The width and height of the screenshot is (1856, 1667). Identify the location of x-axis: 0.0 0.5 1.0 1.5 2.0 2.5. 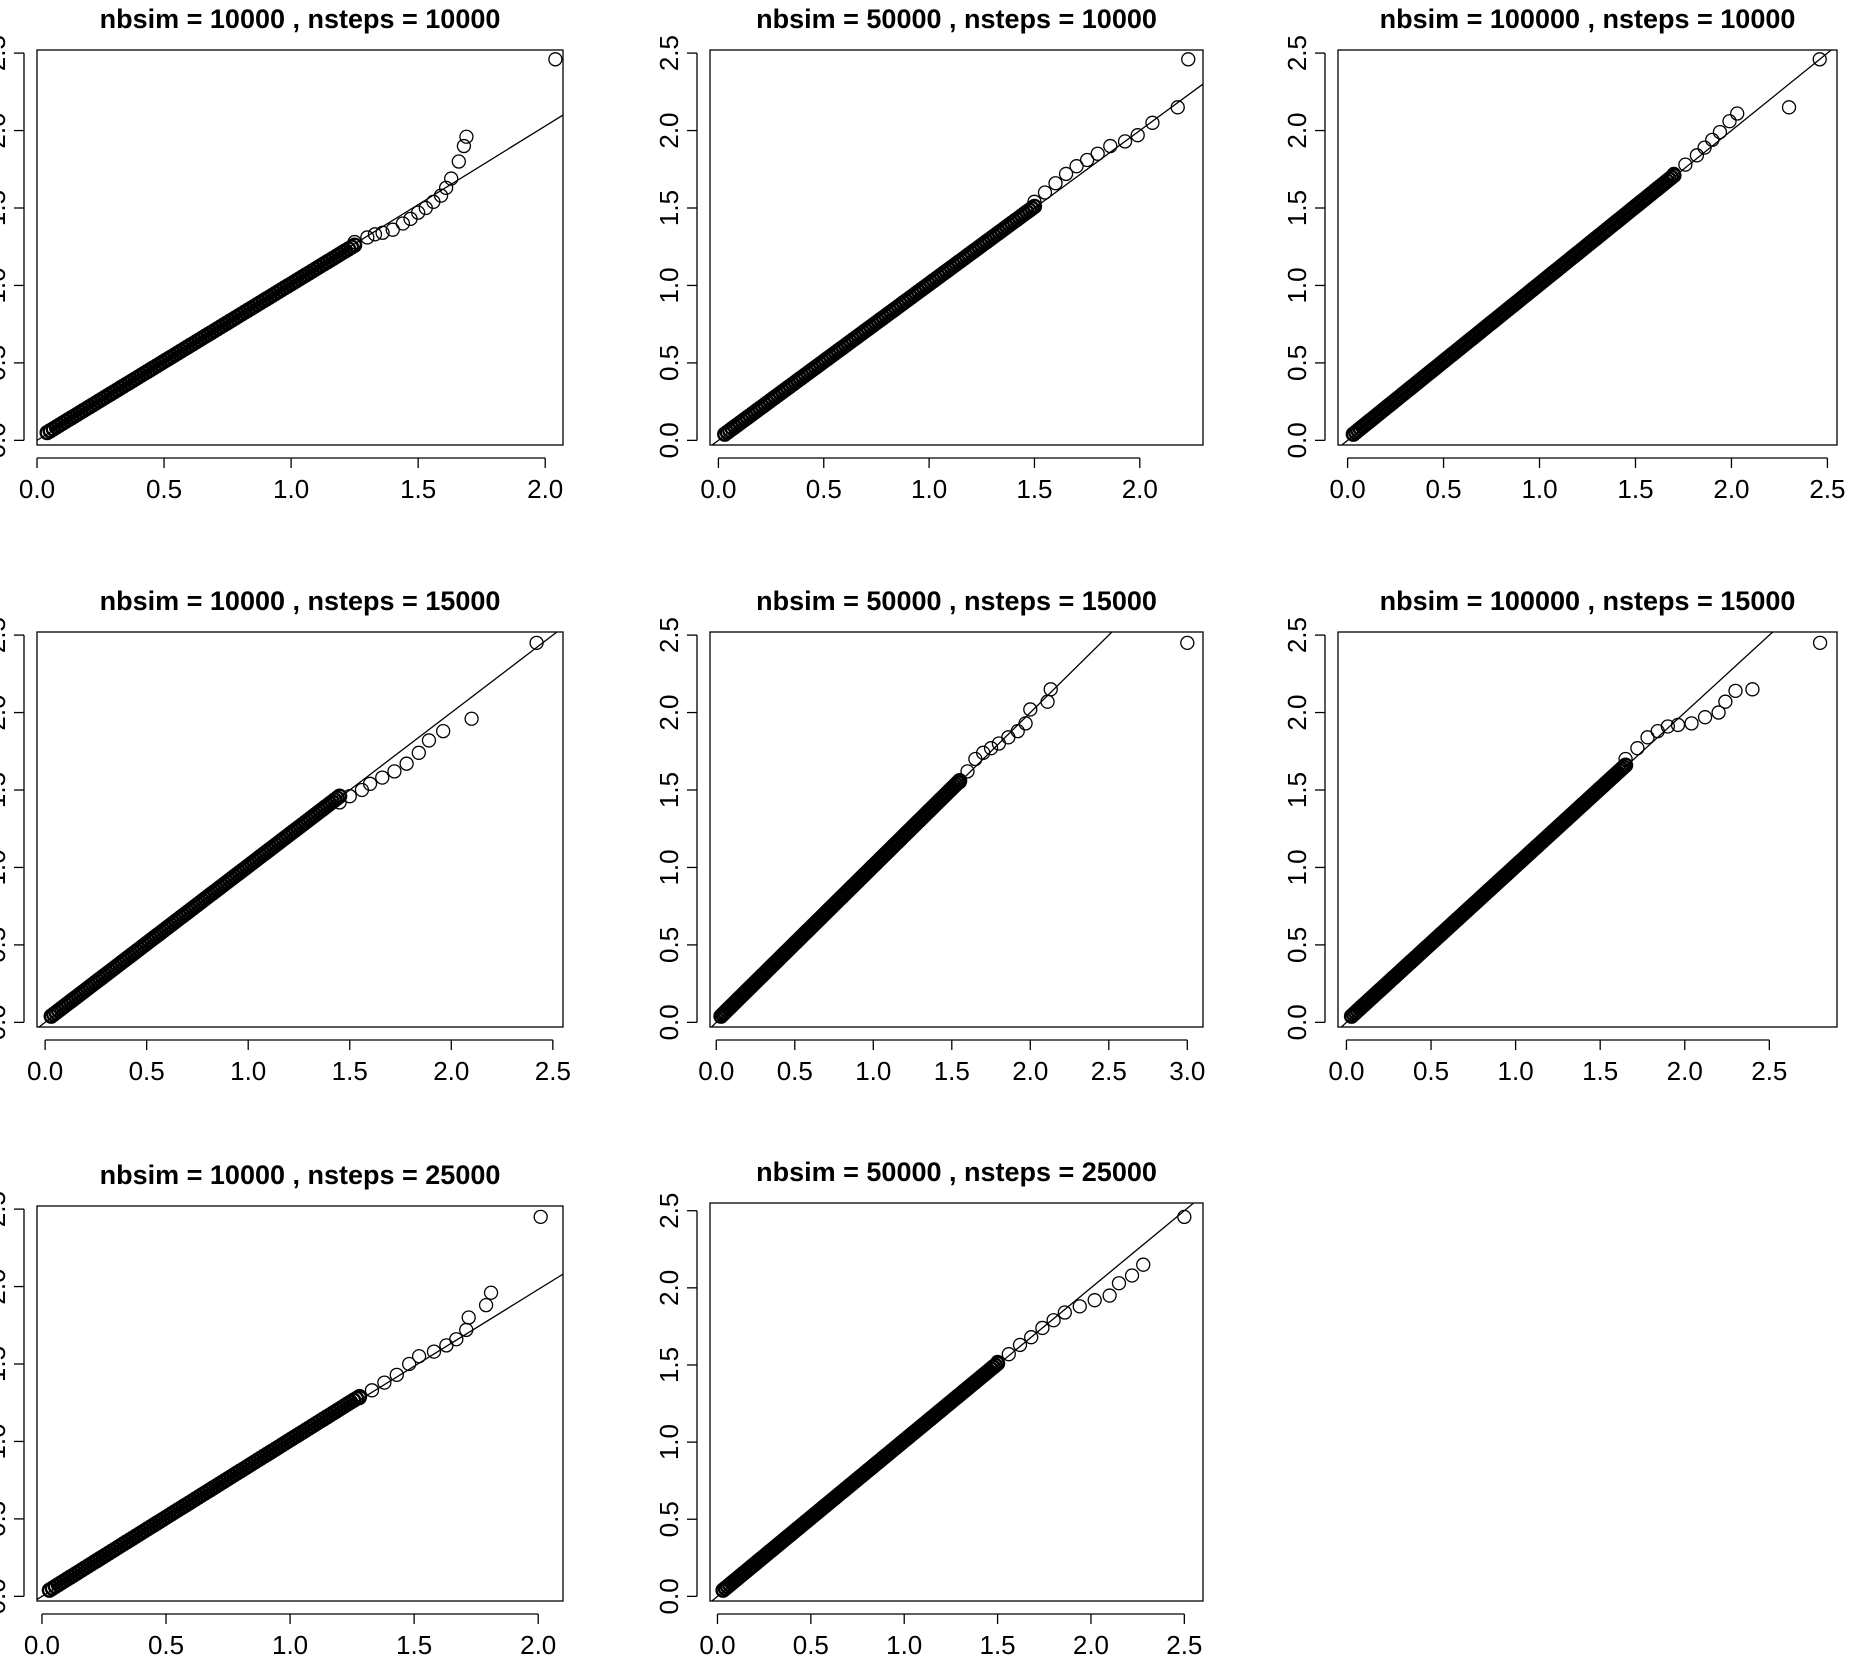
(299, 1062).